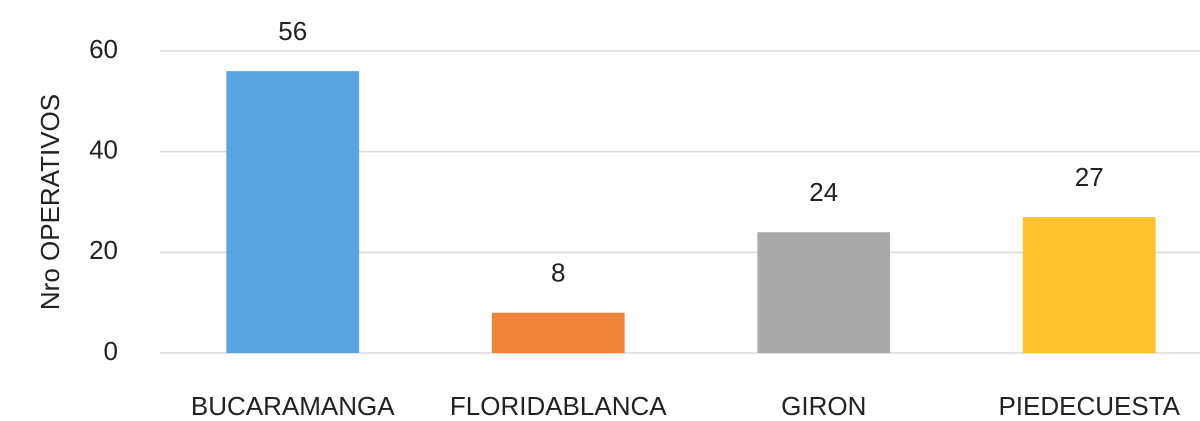  I want to click on x-tick-label: FLORIDABLANCA, so click(558, 406).